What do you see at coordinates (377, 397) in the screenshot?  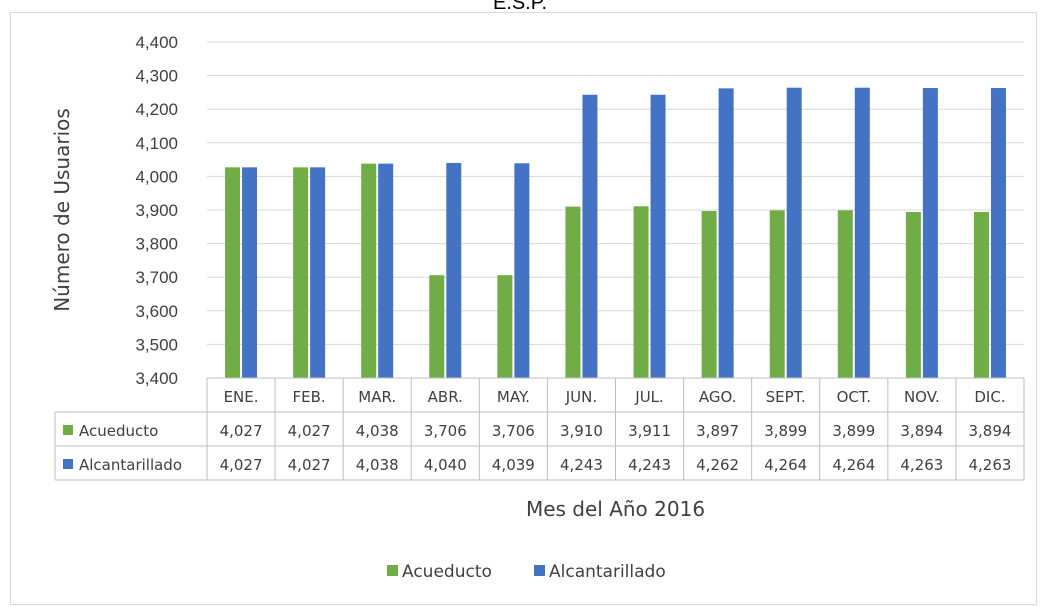 I see `x-tick-label: MAR.` at bounding box center [377, 397].